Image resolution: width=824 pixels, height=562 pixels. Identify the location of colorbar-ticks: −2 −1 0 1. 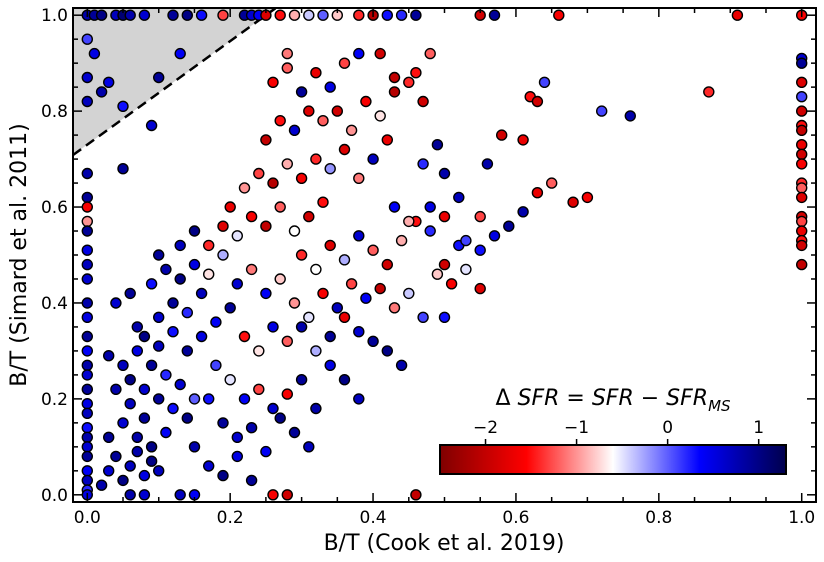
(618, 431).